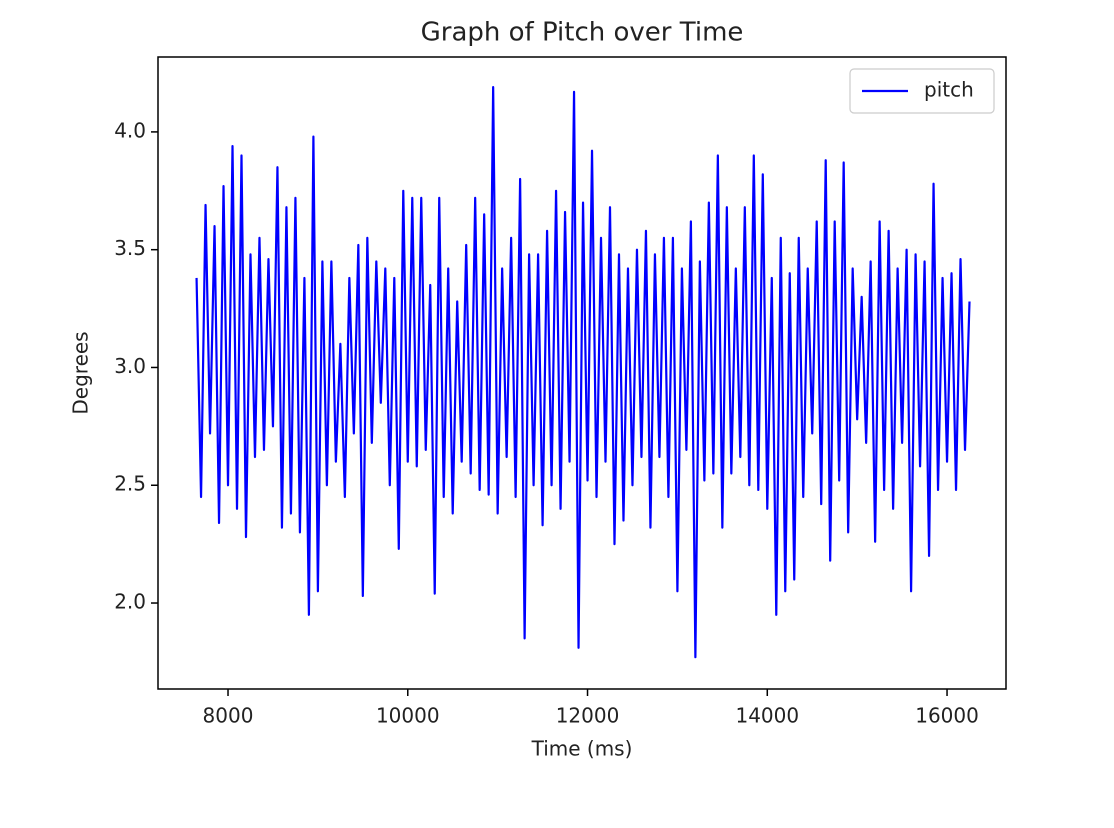  What do you see at coordinates (947, 716) in the screenshot?
I see `x-tick-label: 16000` at bounding box center [947, 716].